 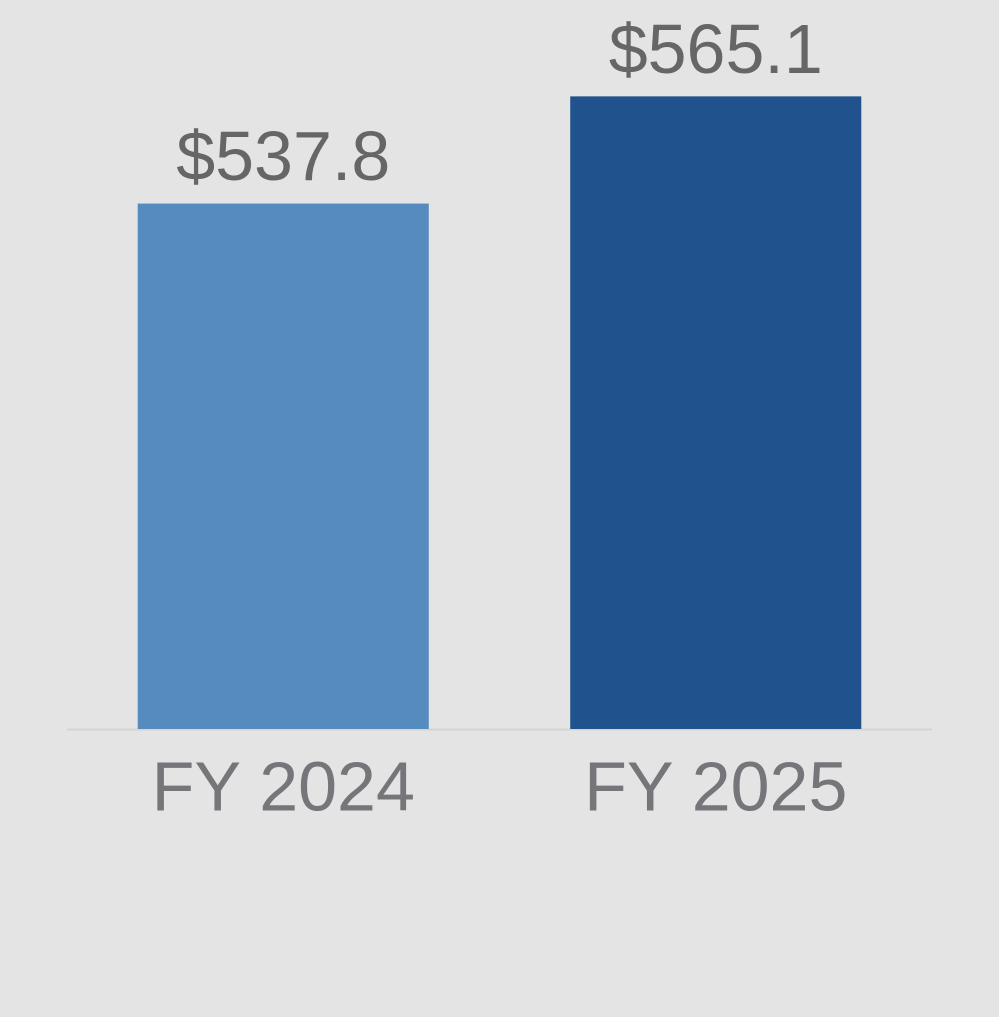 I want to click on x-tick-label: FY 2025, so click(x=715, y=786).